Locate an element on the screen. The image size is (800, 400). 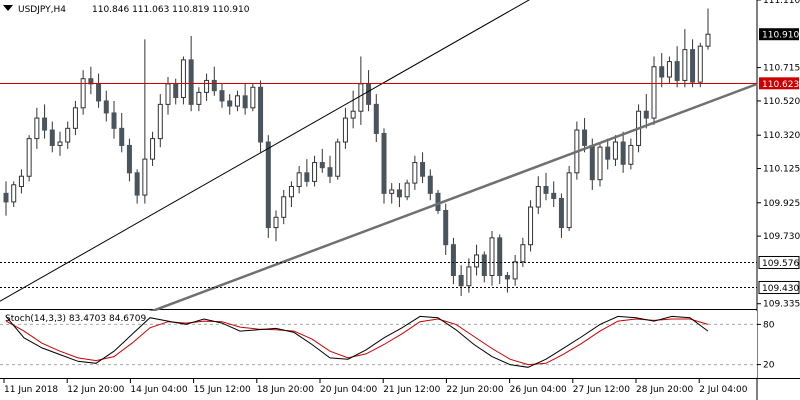
stoch-label: Stoch(14,3,3) 83.4703 84.6709 is located at coordinates (75, 319).